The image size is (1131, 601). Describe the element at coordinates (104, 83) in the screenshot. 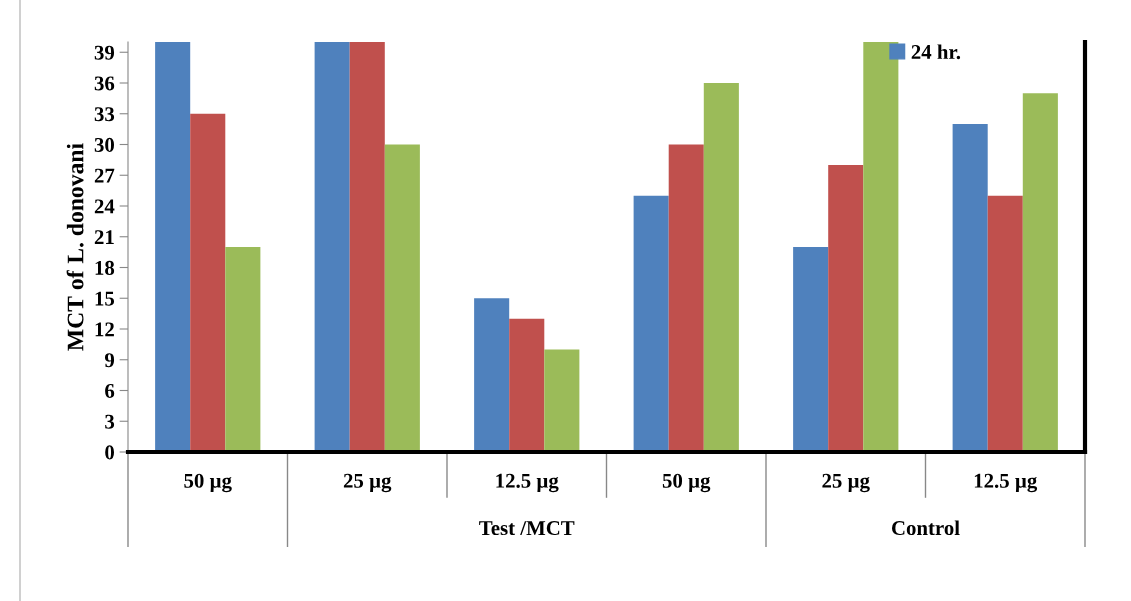

I see `y-tick-label: 36` at that location.